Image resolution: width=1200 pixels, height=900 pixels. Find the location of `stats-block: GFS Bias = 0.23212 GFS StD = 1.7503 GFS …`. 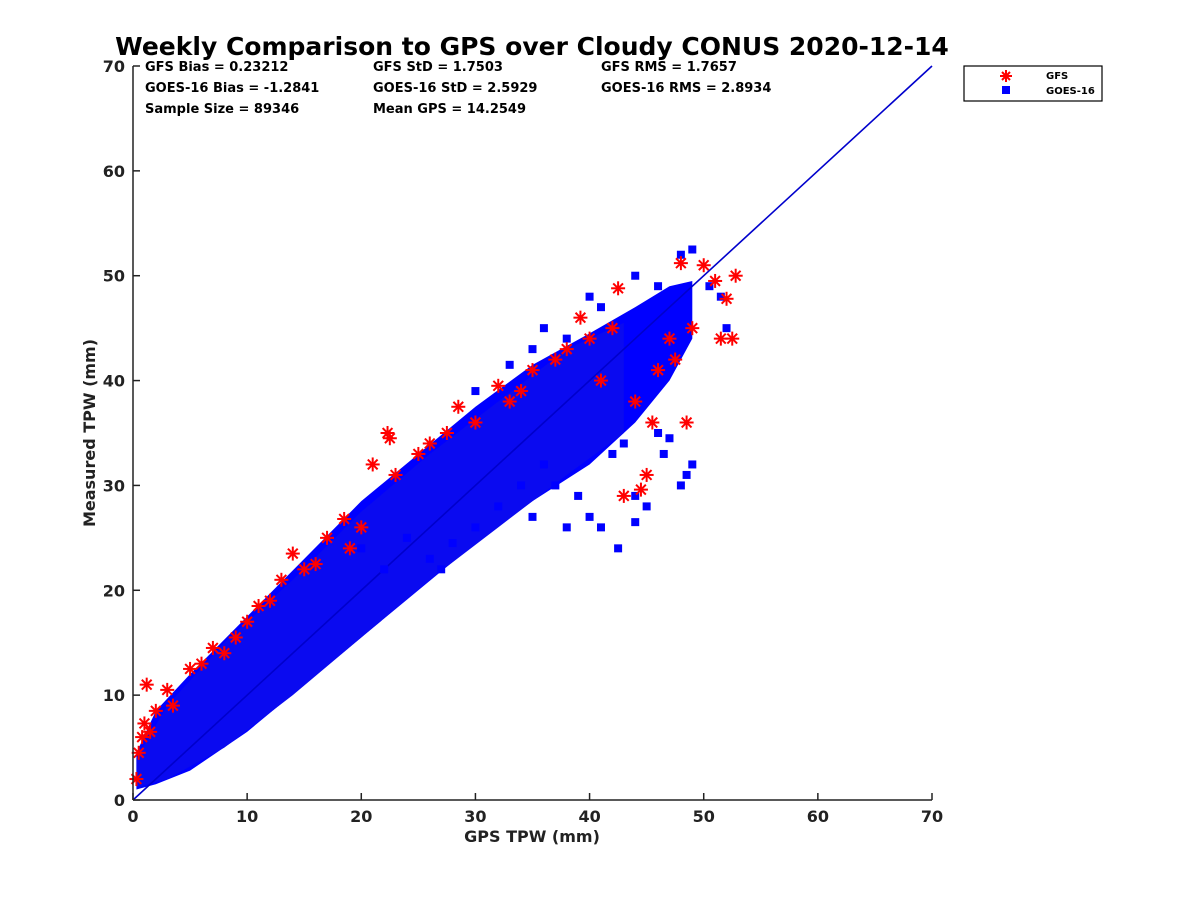

stats-block: GFS Bias = 0.23212 GFS StD = 1.7503 GFS … is located at coordinates (458, 88).